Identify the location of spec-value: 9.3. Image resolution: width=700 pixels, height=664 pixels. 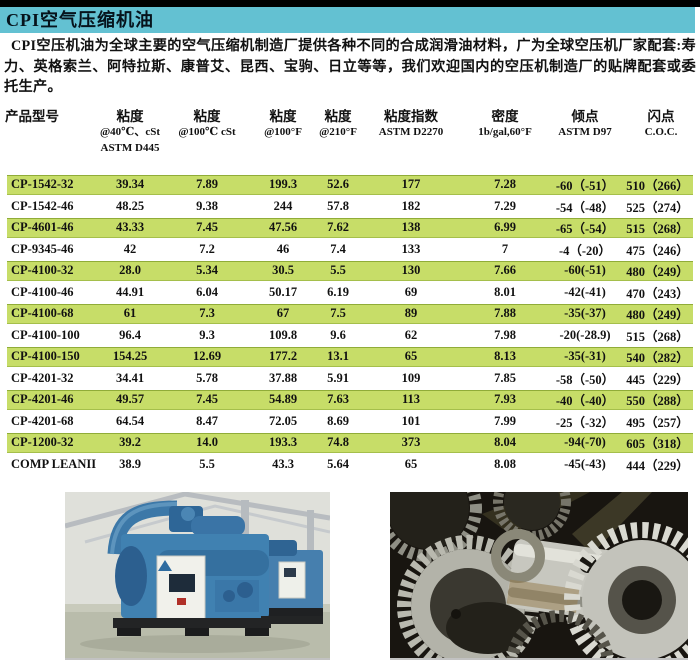
(207, 334).